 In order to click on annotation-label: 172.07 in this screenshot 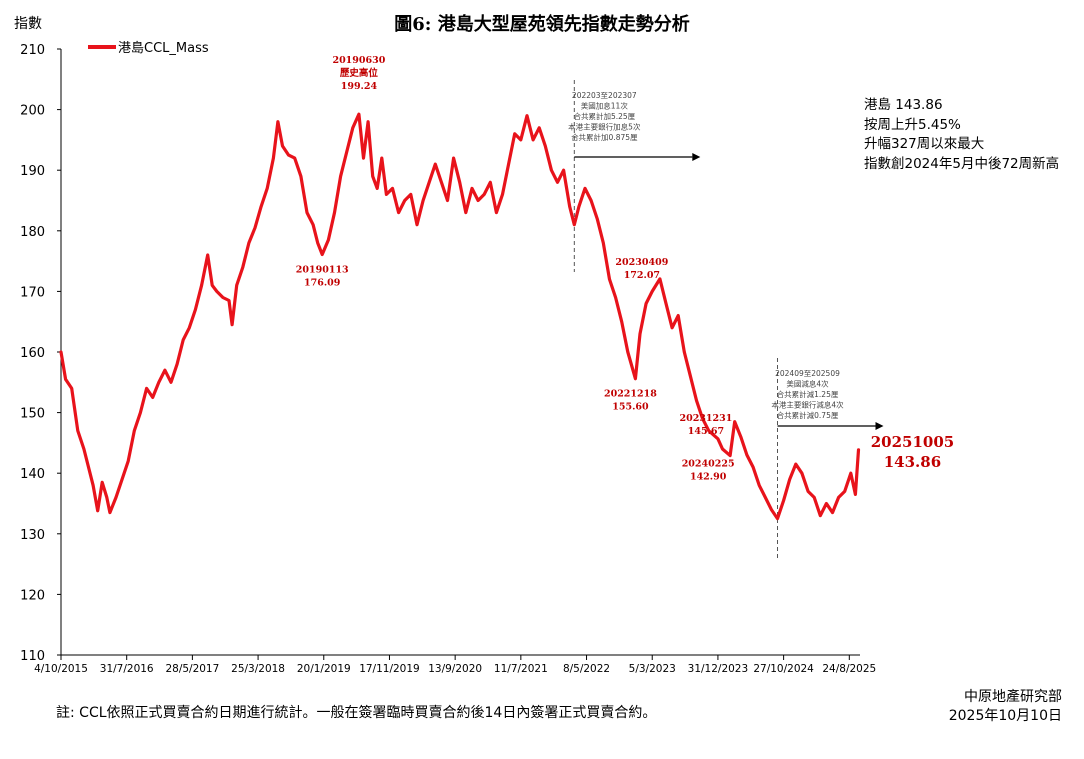, I will do `click(642, 275)`.